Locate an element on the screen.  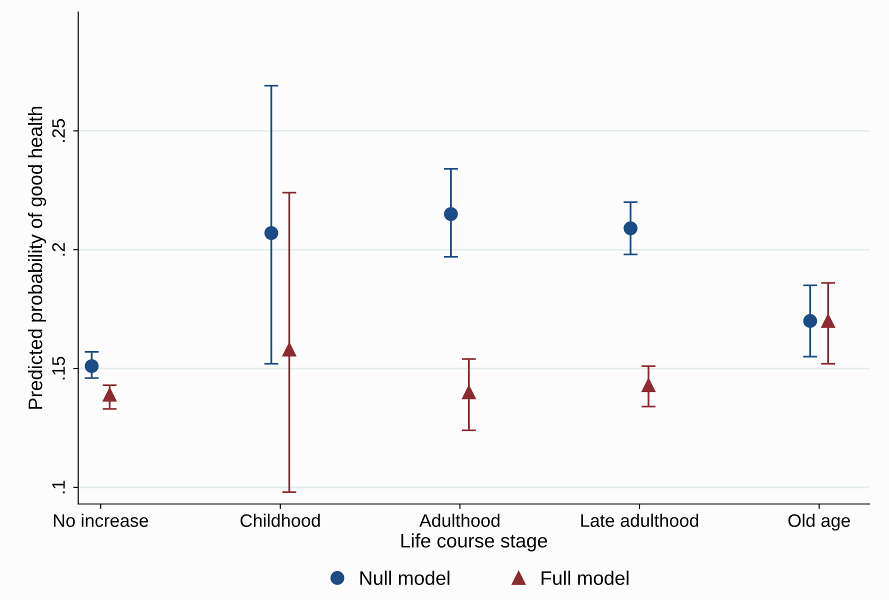
x-tick-label: No increase is located at coordinates (101, 520).